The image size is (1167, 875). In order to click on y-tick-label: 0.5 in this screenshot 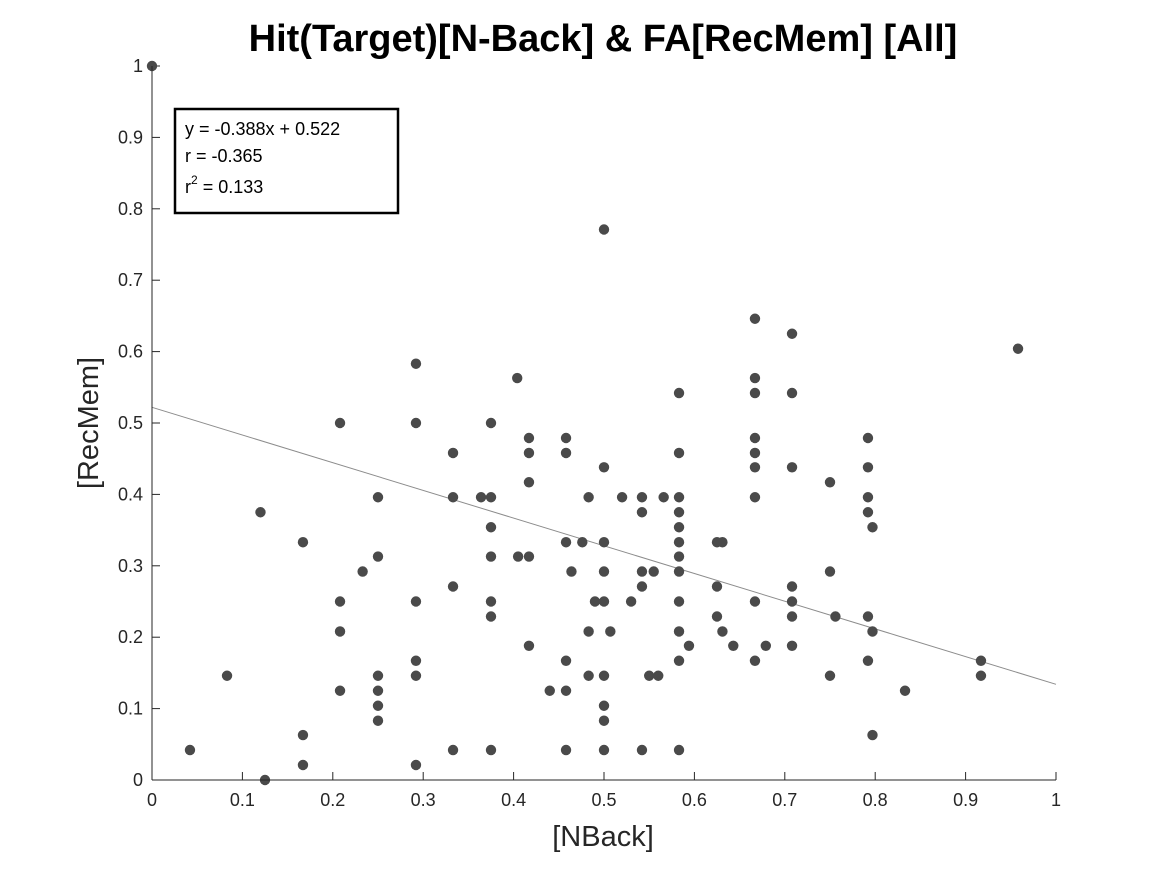, I will do `click(130, 423)`.